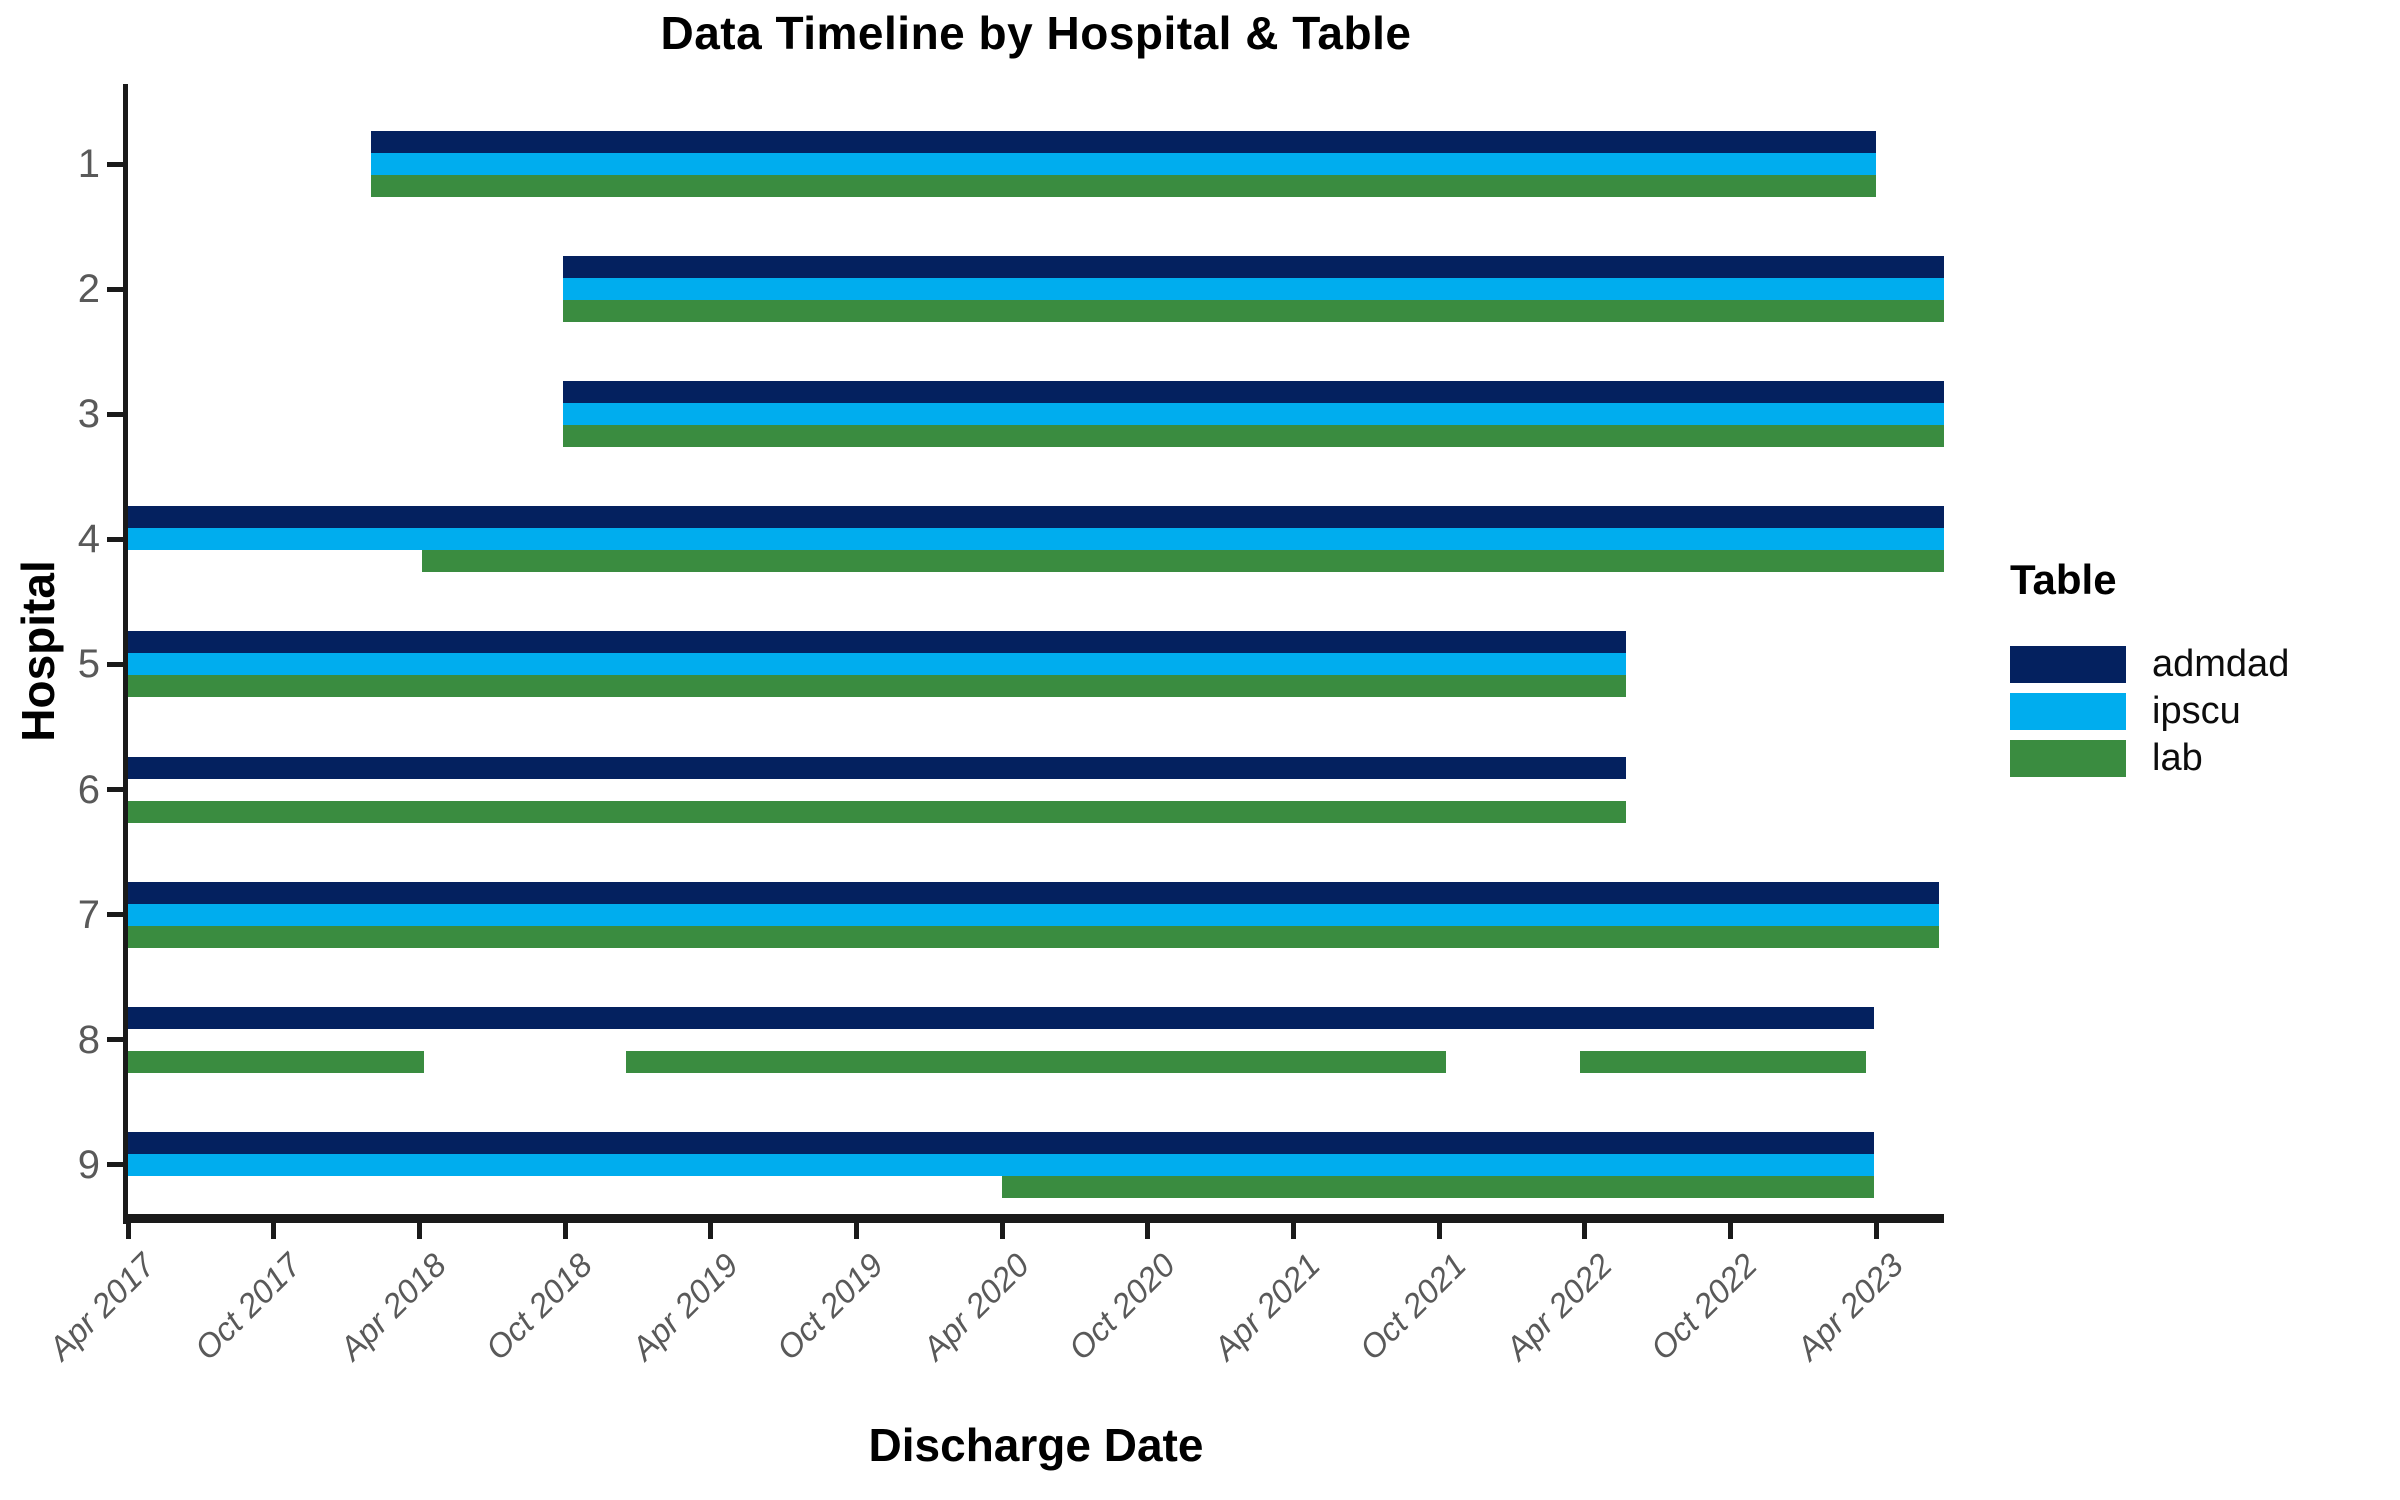  What do you see at coordinates (102, 1306) in the screenshot?
I see `x-tick-label-Apr 2017: Apr 2017` at bounding box center [102, 1306].